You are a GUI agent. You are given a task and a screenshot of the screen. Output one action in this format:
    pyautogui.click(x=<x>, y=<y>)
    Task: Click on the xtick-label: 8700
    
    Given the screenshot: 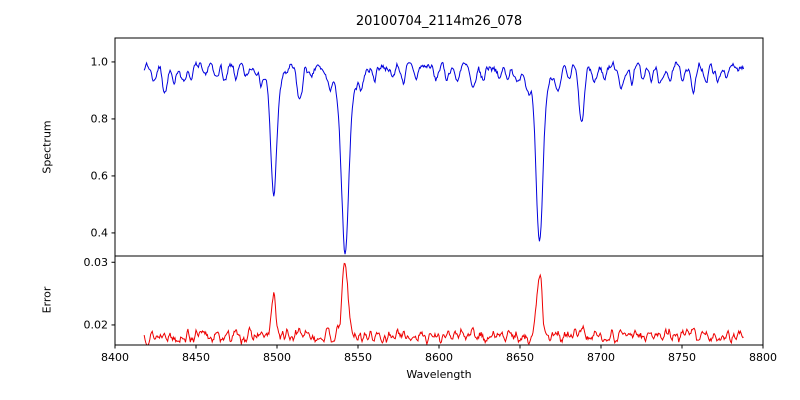 What is the action you would take?
    pyautogui.click(x=601, y=357)
    